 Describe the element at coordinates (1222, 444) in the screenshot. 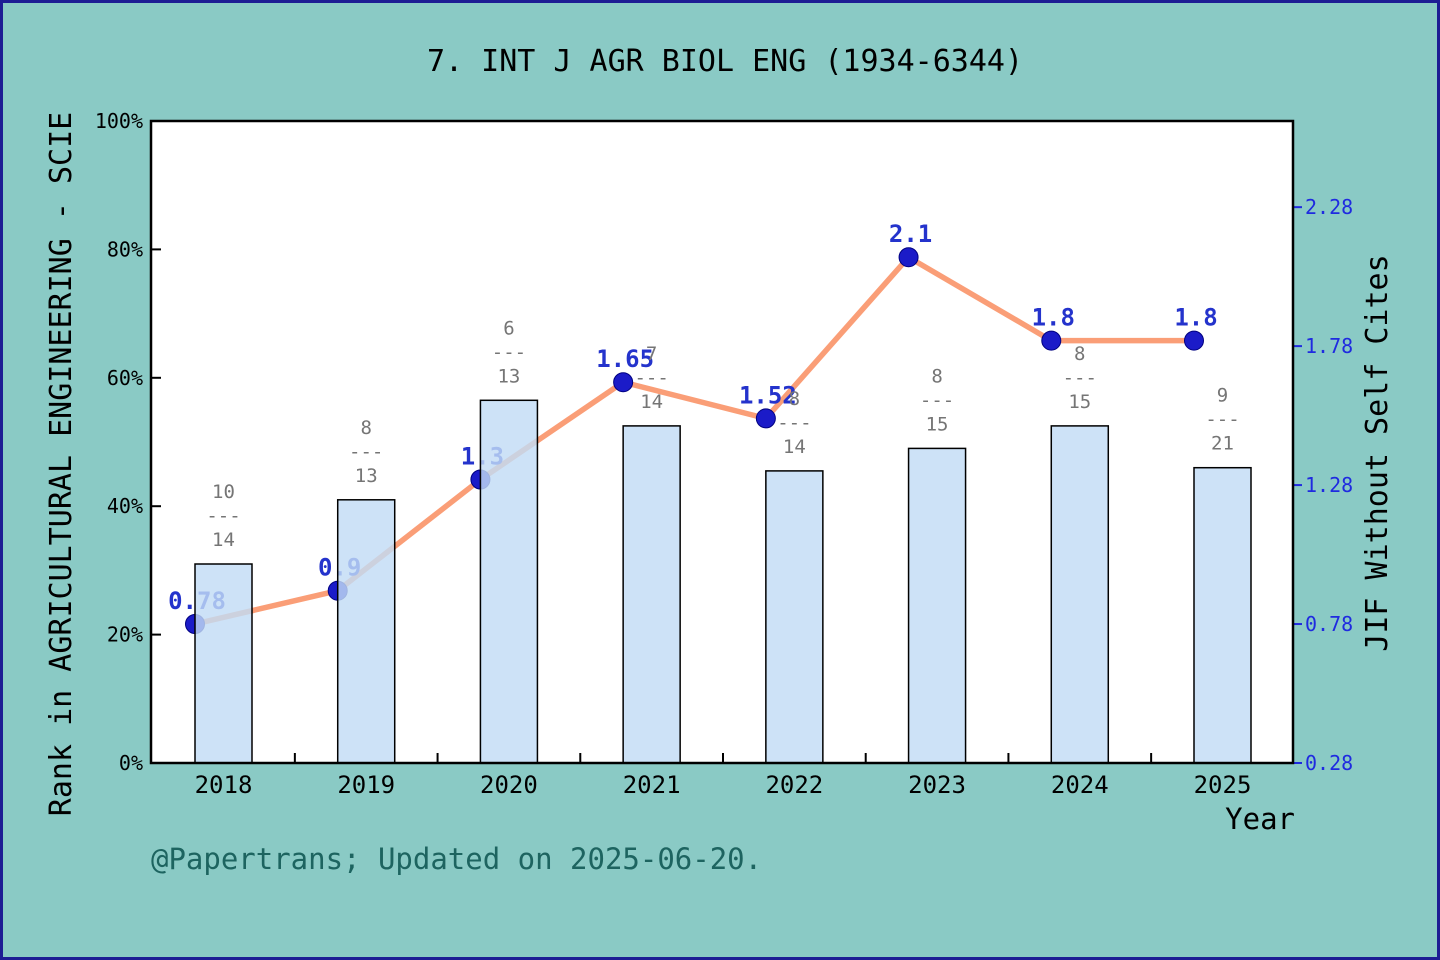

I see `fraction-denominator-2025: 21` at that location.